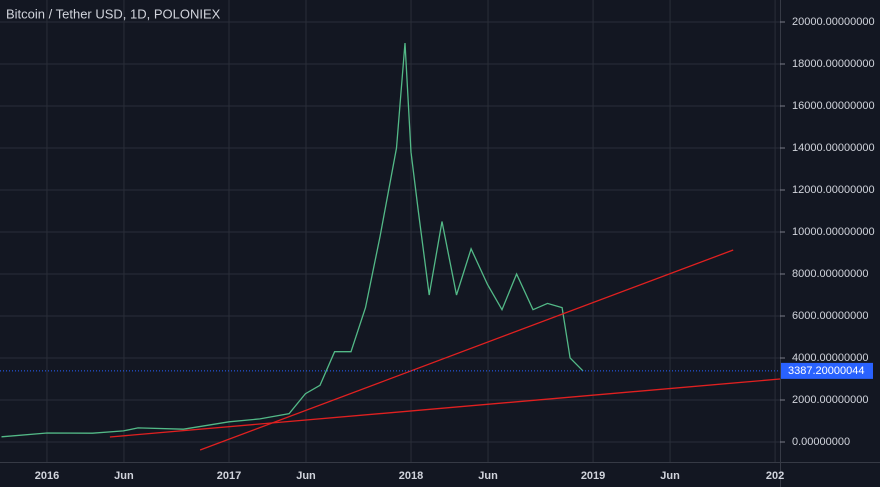 This screenshot has width=880, height=487. I want to click on x-tick-label: 2019, so click(593, 476).